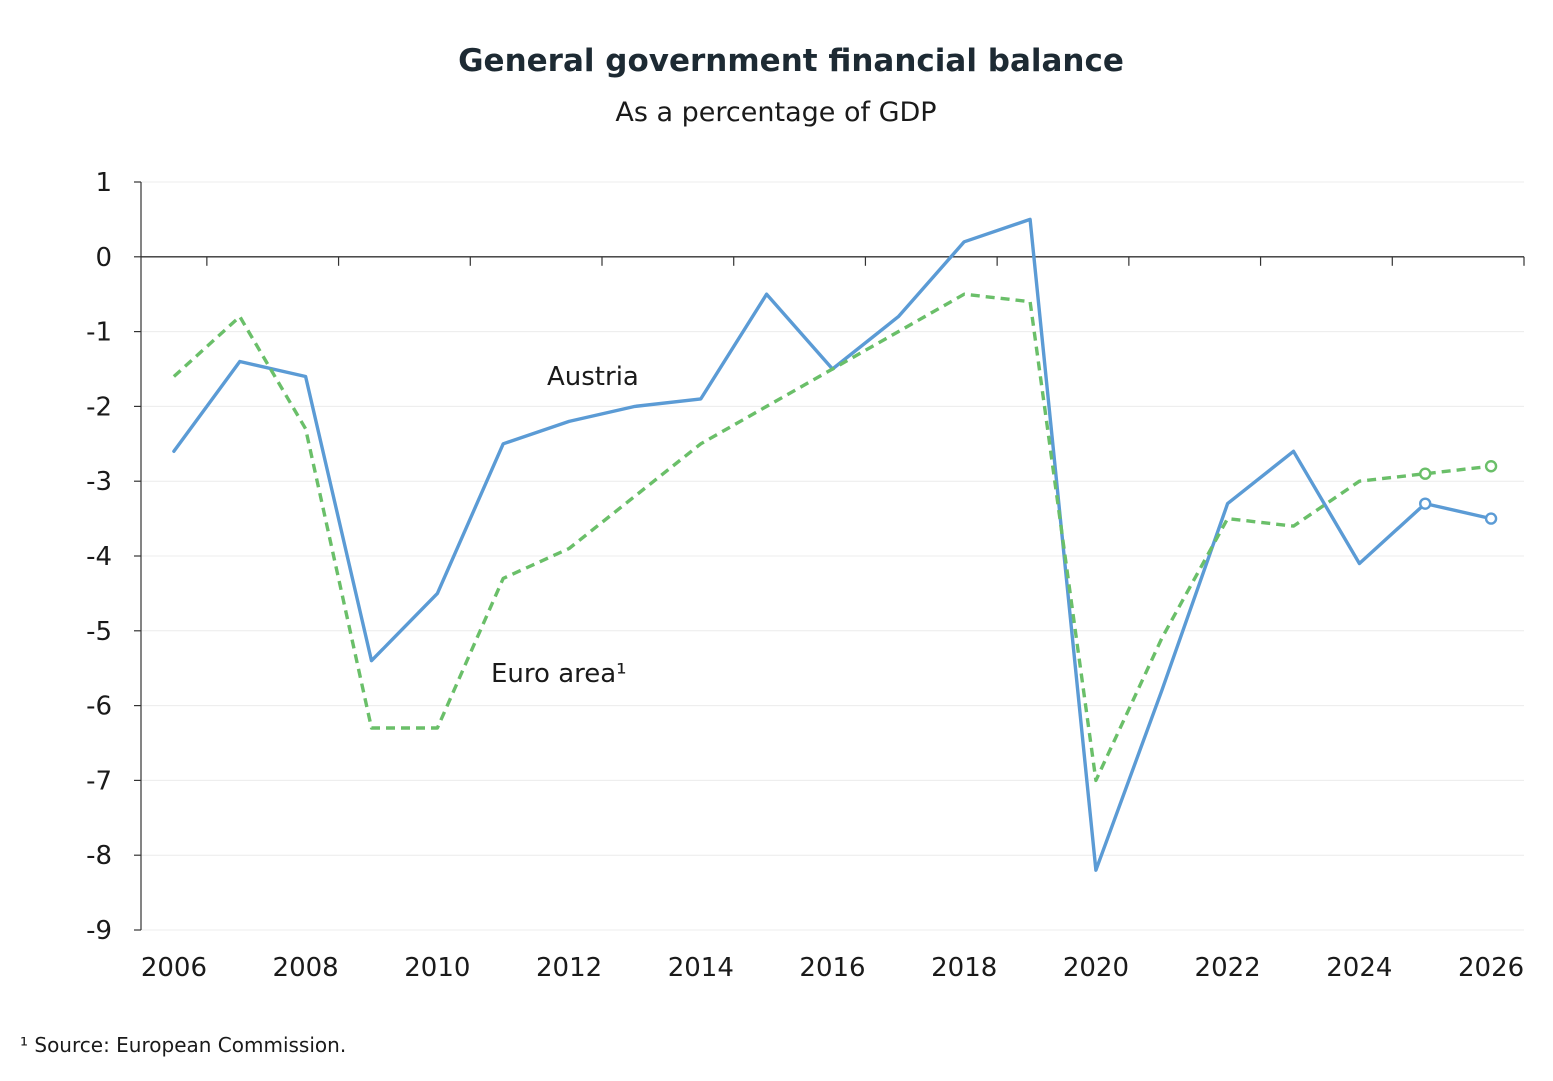  I want to click on x-tick-label: 2018, so click(964, 968).